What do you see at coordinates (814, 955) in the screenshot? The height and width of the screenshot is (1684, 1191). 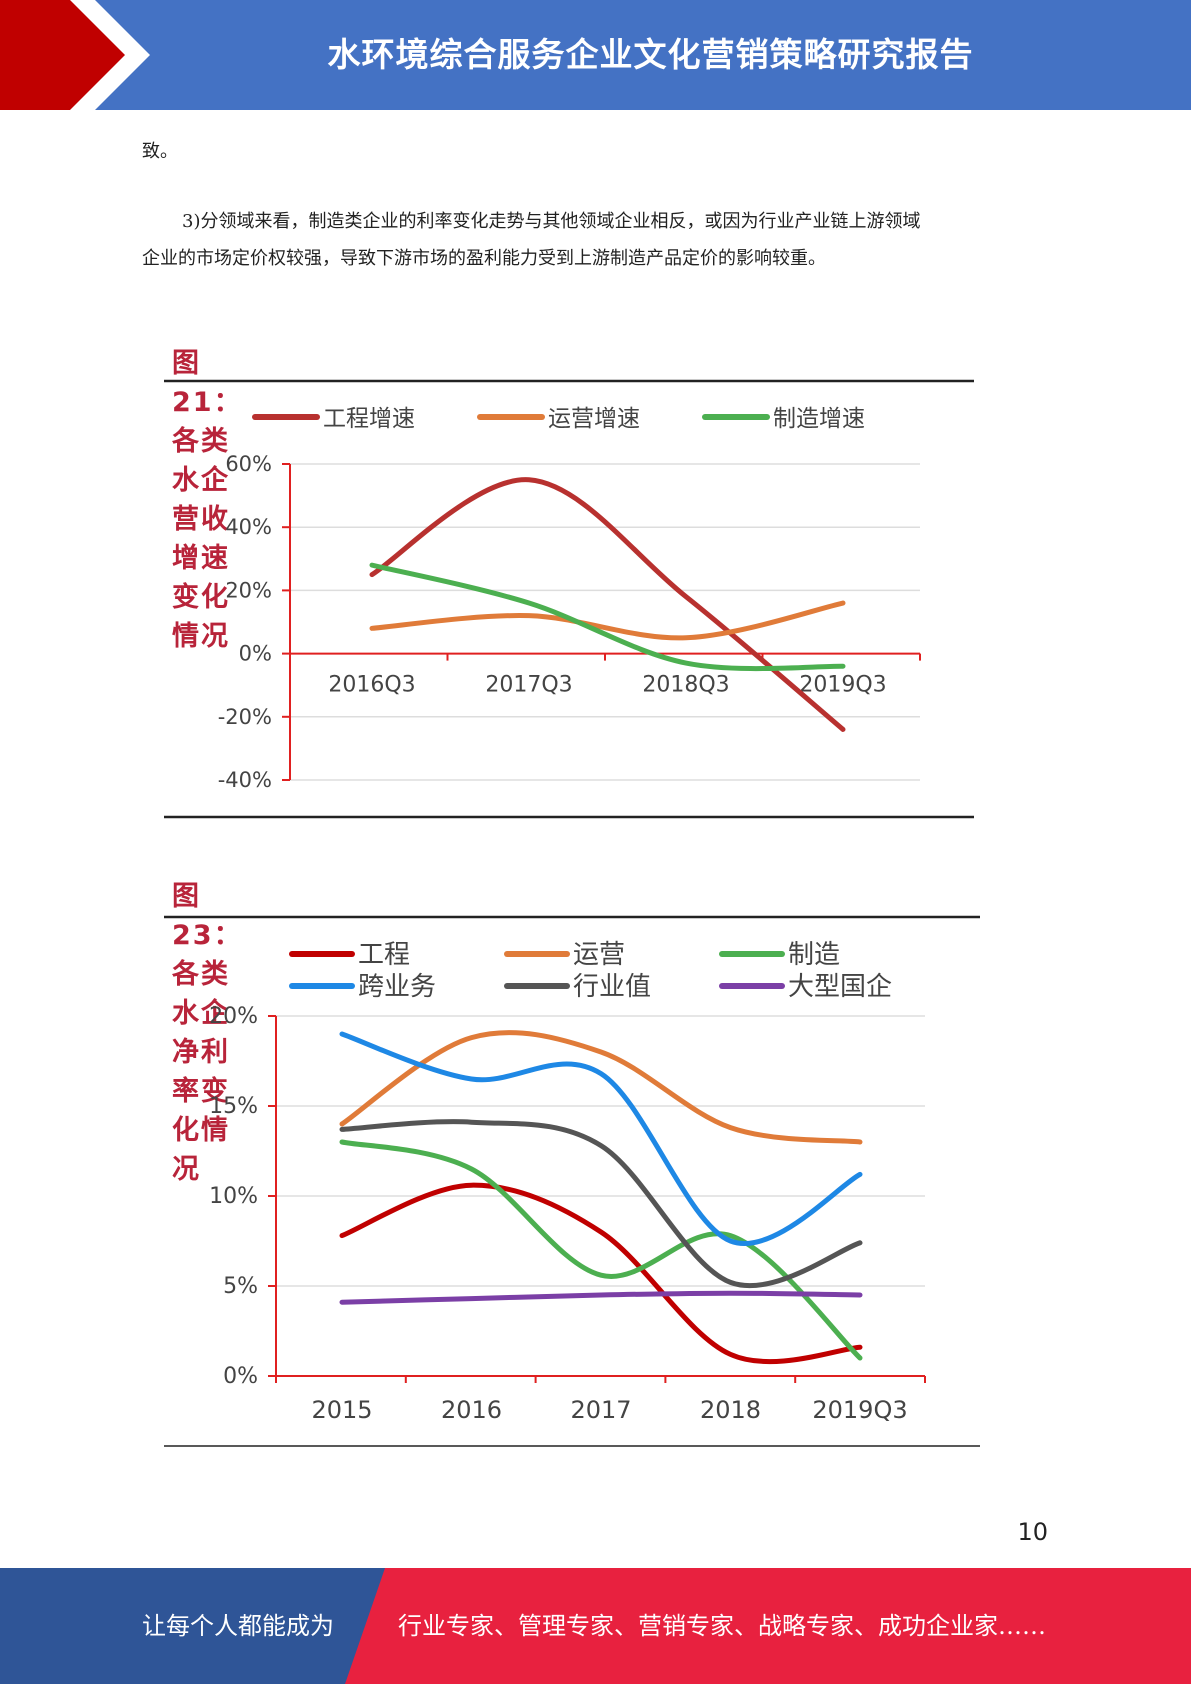 I see `legend-label: 制造` at bounding box center [814, 955].